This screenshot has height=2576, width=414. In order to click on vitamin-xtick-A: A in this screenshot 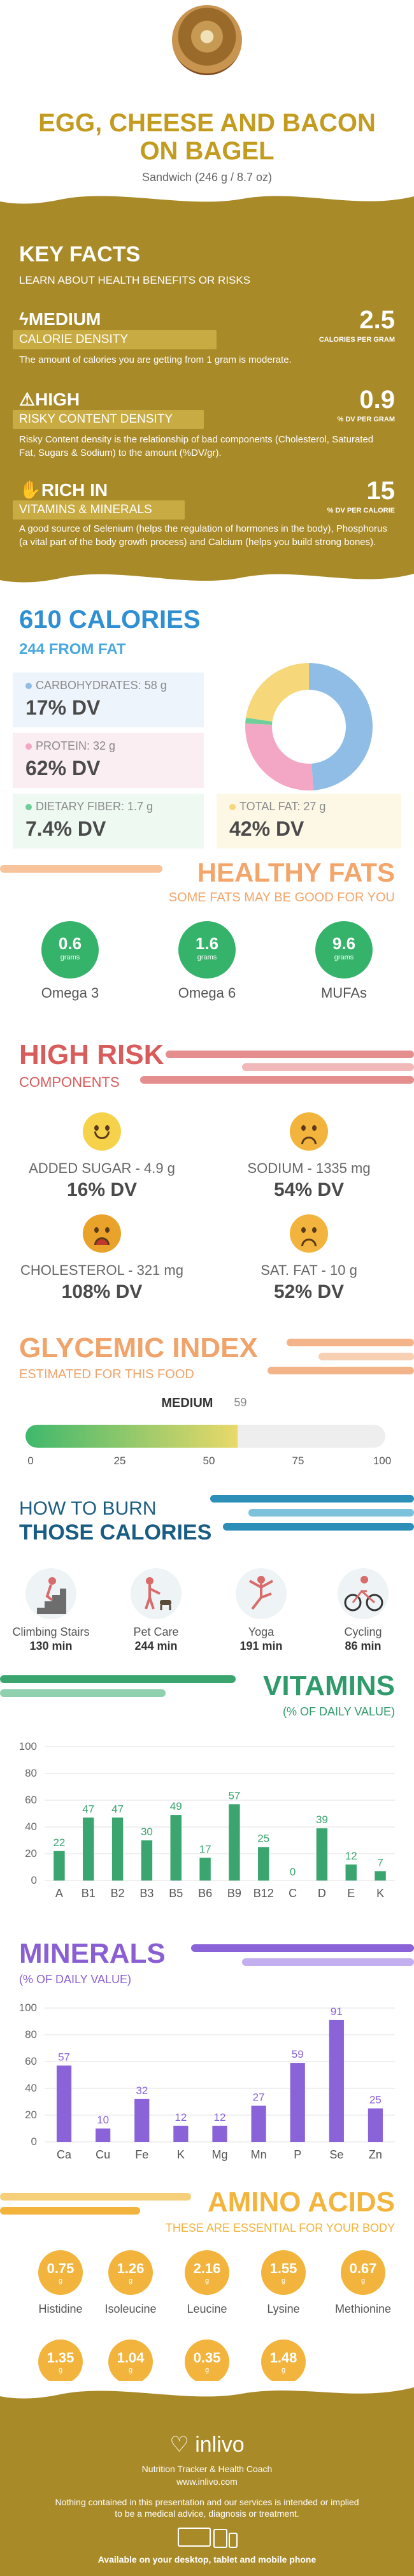, I will do `click(59, 1893)`.